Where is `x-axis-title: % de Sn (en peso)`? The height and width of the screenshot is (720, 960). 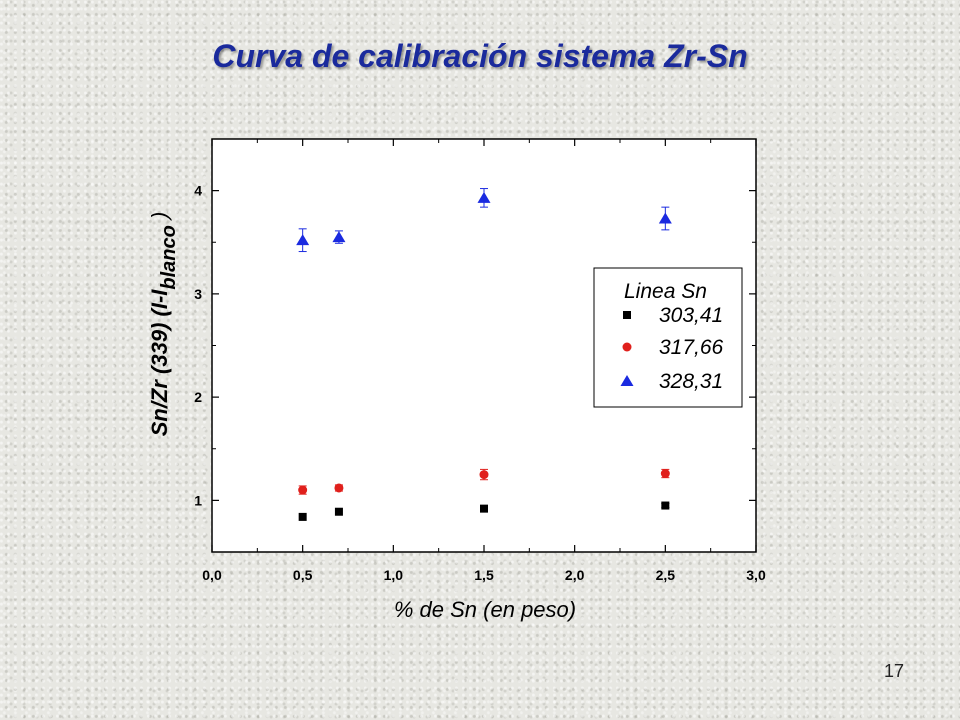
x-axis-title: % de Sn (en peso) is located at coordinates (485, 609).